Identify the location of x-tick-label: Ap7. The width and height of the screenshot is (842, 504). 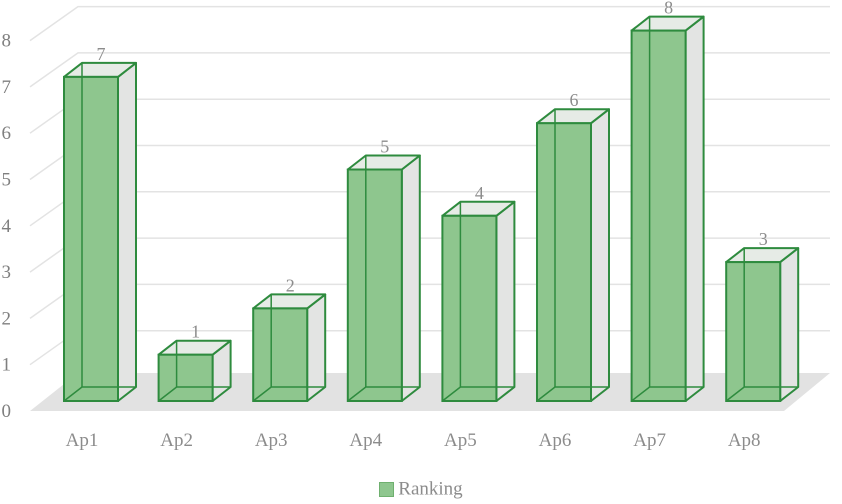
(649, 440).